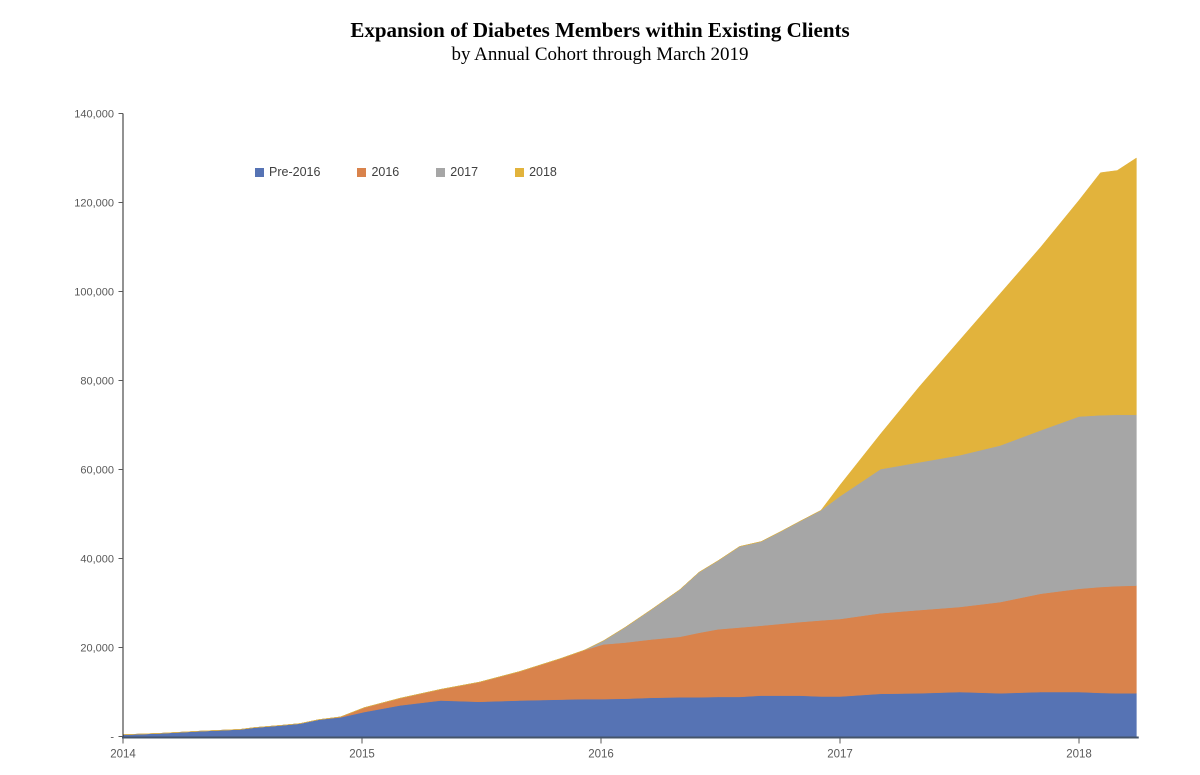  I want to click on y-axis-tick-label: 80,000, so click(97, 382).